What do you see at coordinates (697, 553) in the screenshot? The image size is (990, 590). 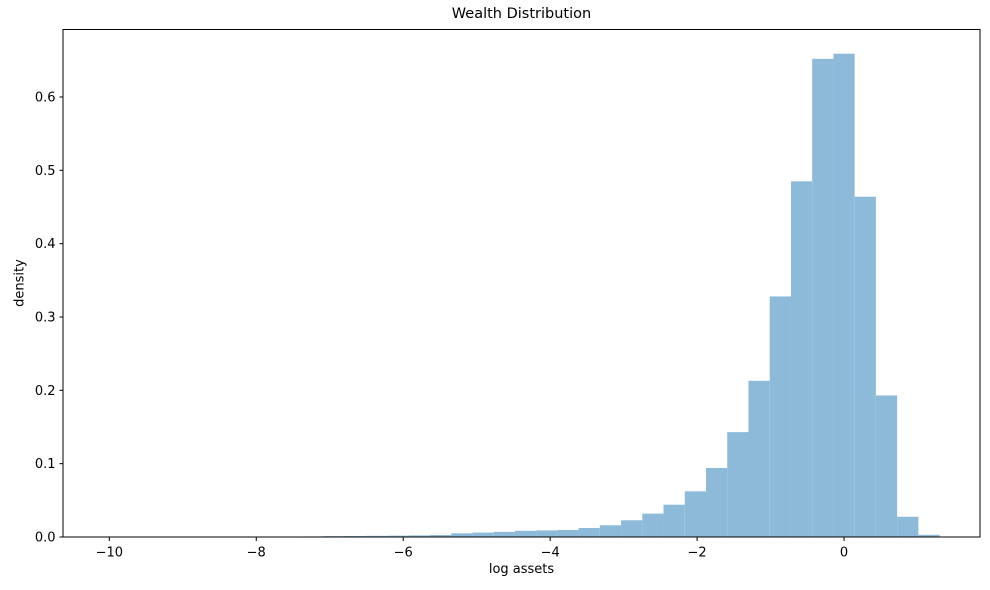 I see `x-tick-label: −2` at bounding box center [697, 553].